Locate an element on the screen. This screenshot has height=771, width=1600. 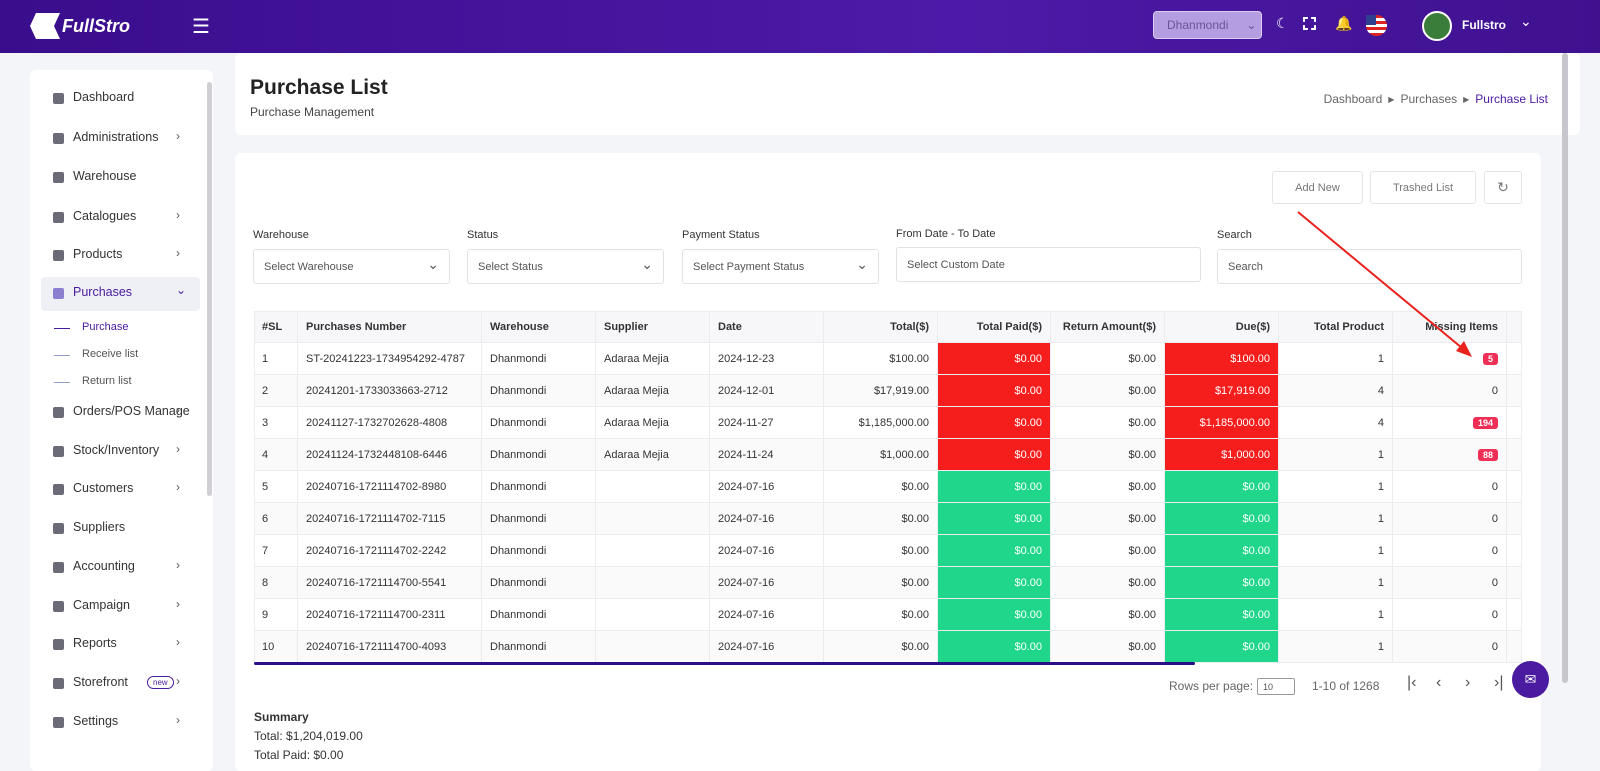
column-header: Warehouse is located at coordinates (539, 327).